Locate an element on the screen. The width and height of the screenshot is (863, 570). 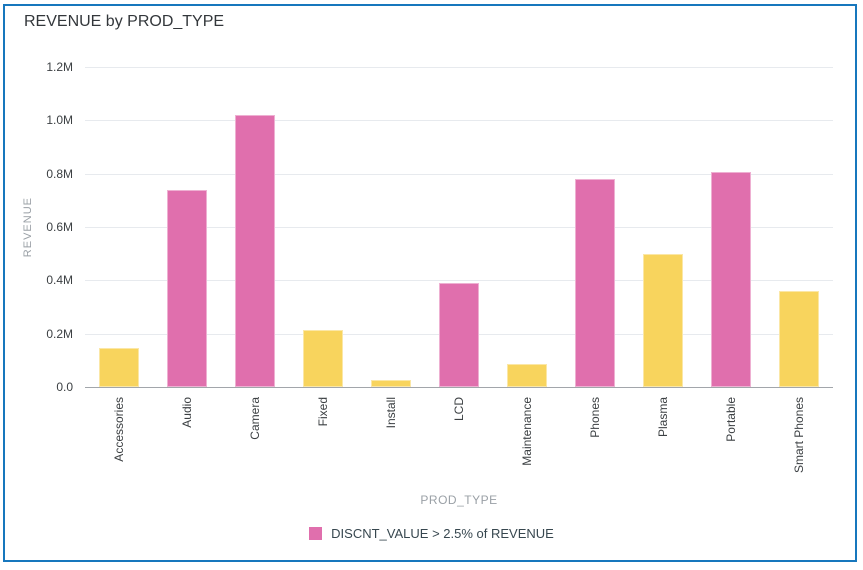
x-tick-label: Camera is located at coordinates (255, 418).